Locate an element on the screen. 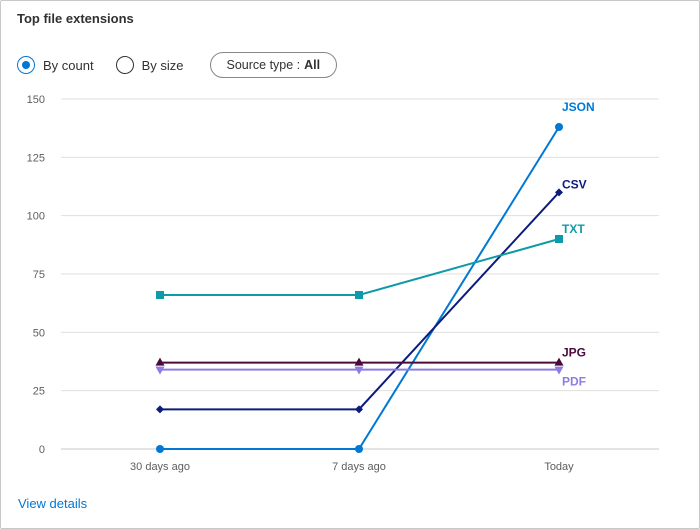 This screenshot has height=529, width=700. csv-series-label: CSV is located at coordinates (574, 184).